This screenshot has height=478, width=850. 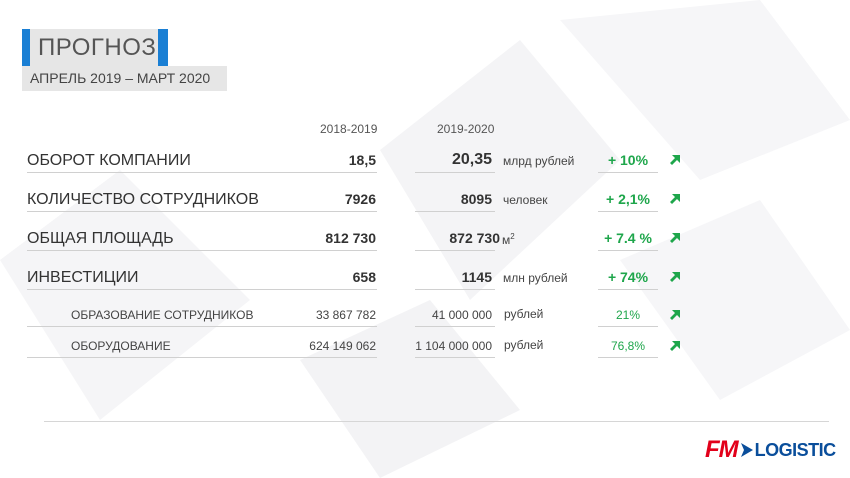 What do you see at coordinates (163, 47) in the screenshot?
I see `title-accent-right` at bounding box center [163, 47].